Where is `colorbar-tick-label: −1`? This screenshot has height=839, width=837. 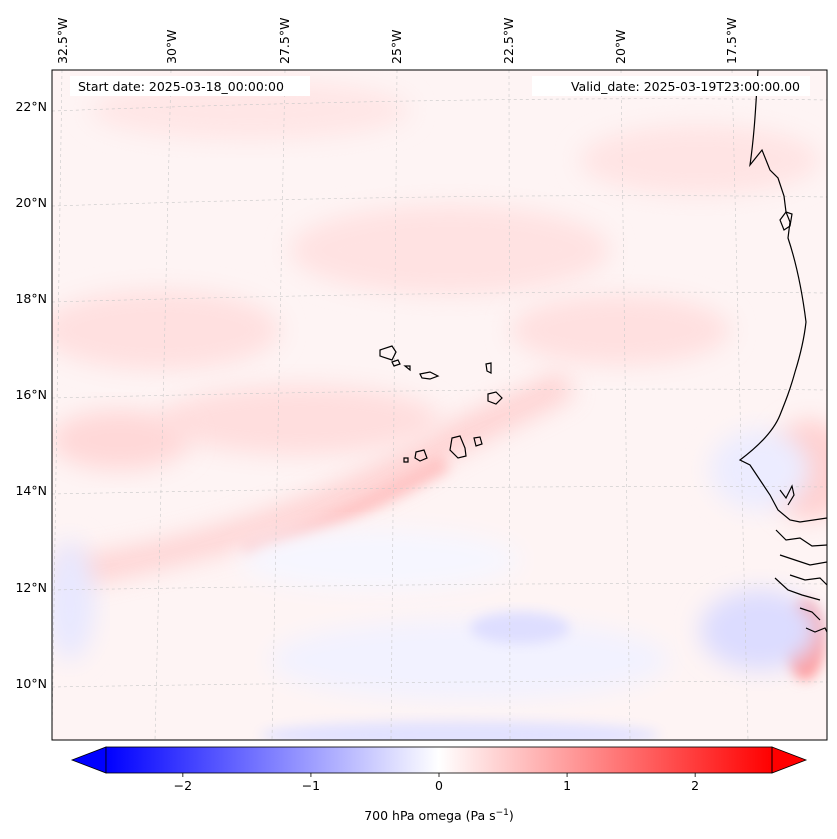
colorbar-tick-label: −1 is located at coordinates (311, 785).